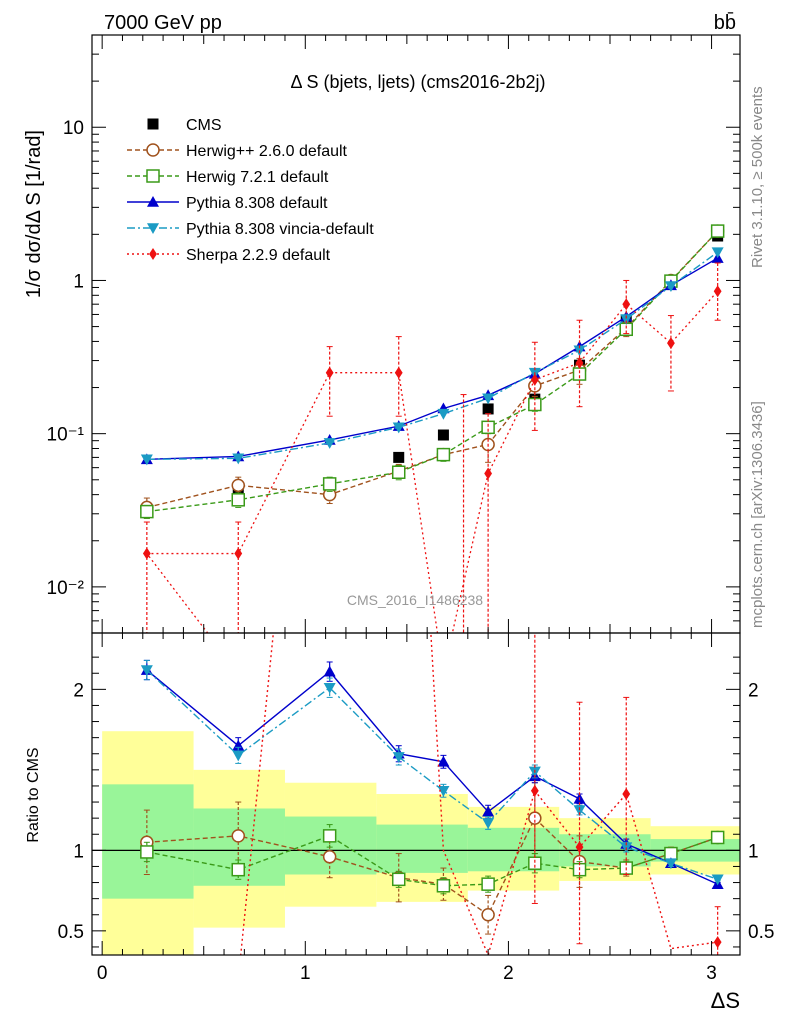  Describe the element at coordinates (66, 435) in the screenshot. I see `main-ytick-label: 10⁻¹` at that location.